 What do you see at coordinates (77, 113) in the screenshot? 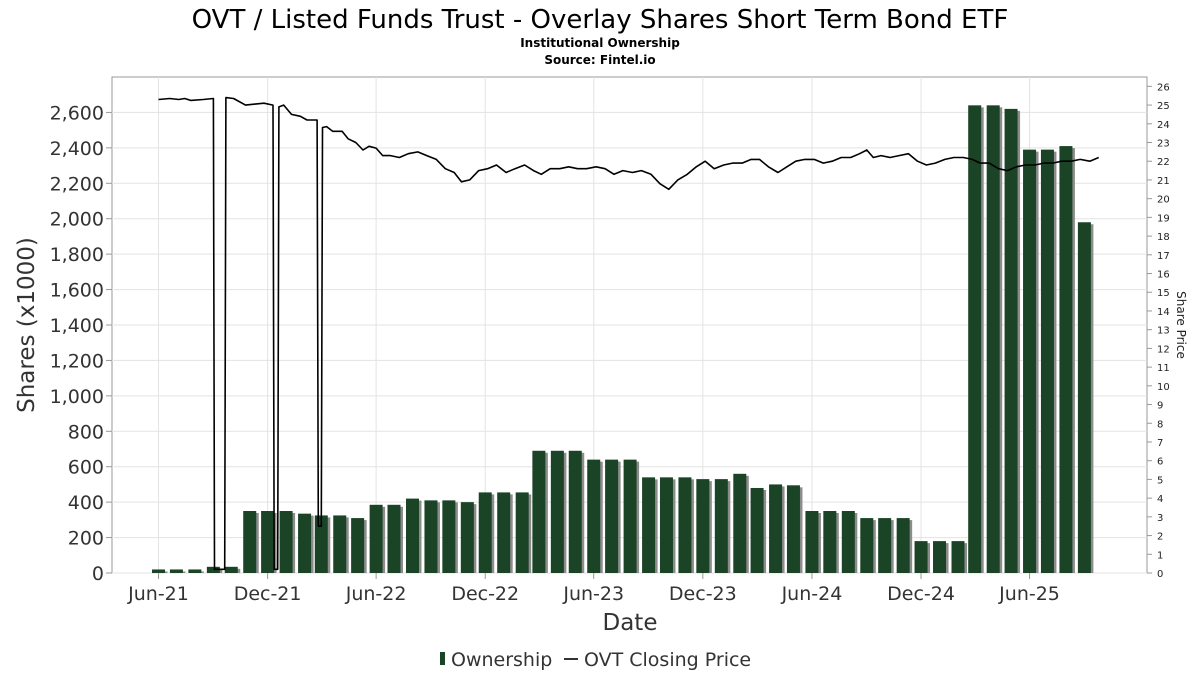
I see `y-tick-label: 2,600` at bounding box center [77, 113].